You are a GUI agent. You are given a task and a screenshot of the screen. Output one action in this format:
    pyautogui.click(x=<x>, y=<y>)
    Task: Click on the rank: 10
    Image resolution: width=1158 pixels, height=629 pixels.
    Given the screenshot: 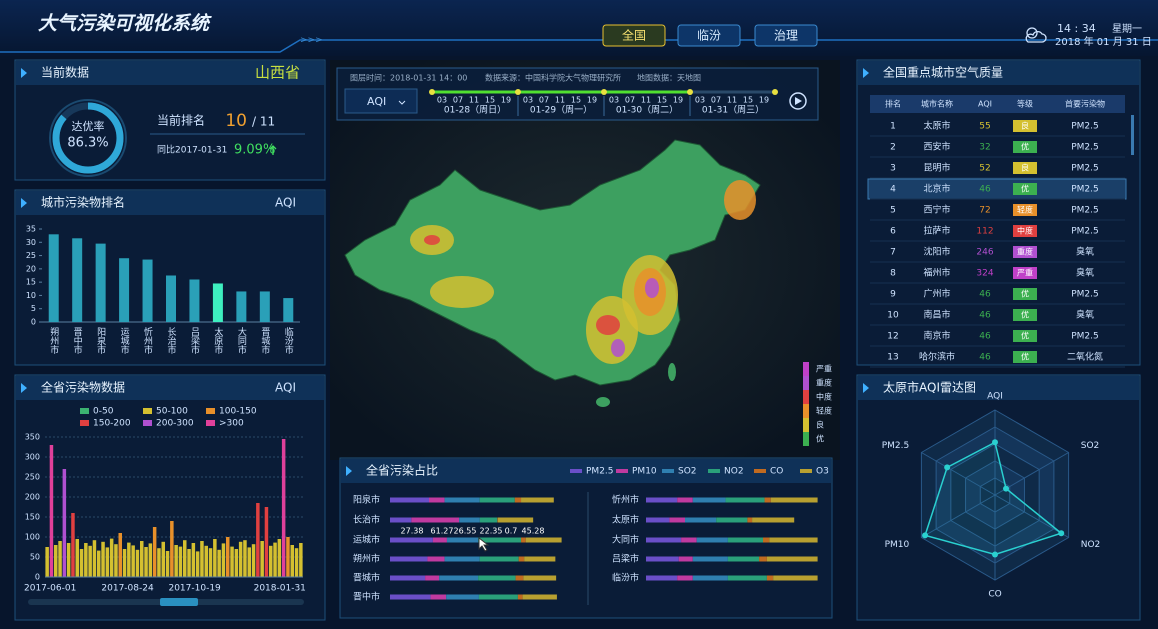 What is the action you would take?
    pyautogui.click(x=236, y=121)
    